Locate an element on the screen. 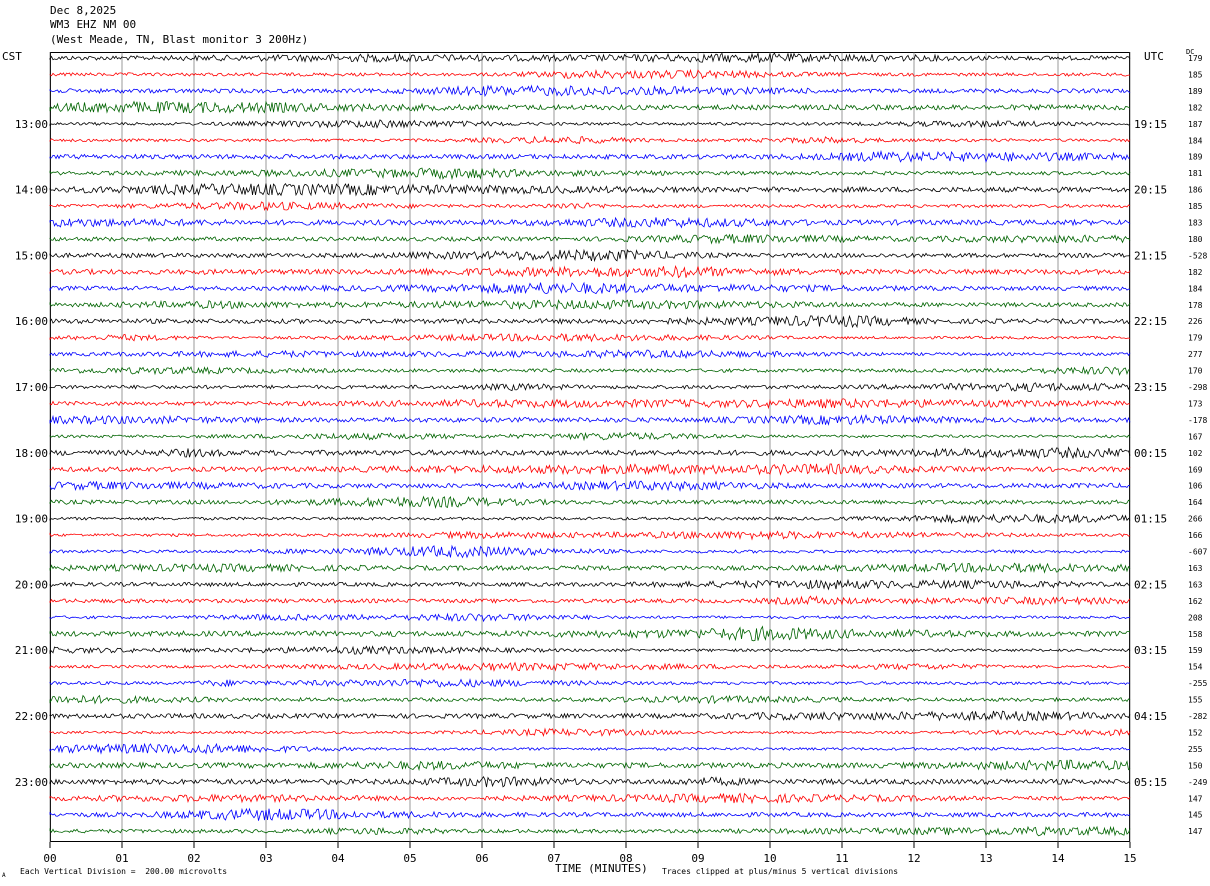  dc-value-row-44: -249 is located at coordinates (1197, 782).